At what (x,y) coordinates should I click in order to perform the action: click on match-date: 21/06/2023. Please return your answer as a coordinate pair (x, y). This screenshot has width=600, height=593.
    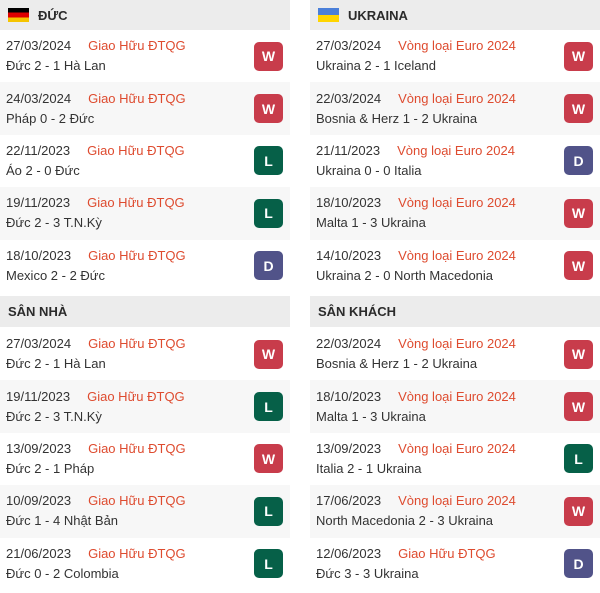
    Looking at the image, I should click on (39, 553).